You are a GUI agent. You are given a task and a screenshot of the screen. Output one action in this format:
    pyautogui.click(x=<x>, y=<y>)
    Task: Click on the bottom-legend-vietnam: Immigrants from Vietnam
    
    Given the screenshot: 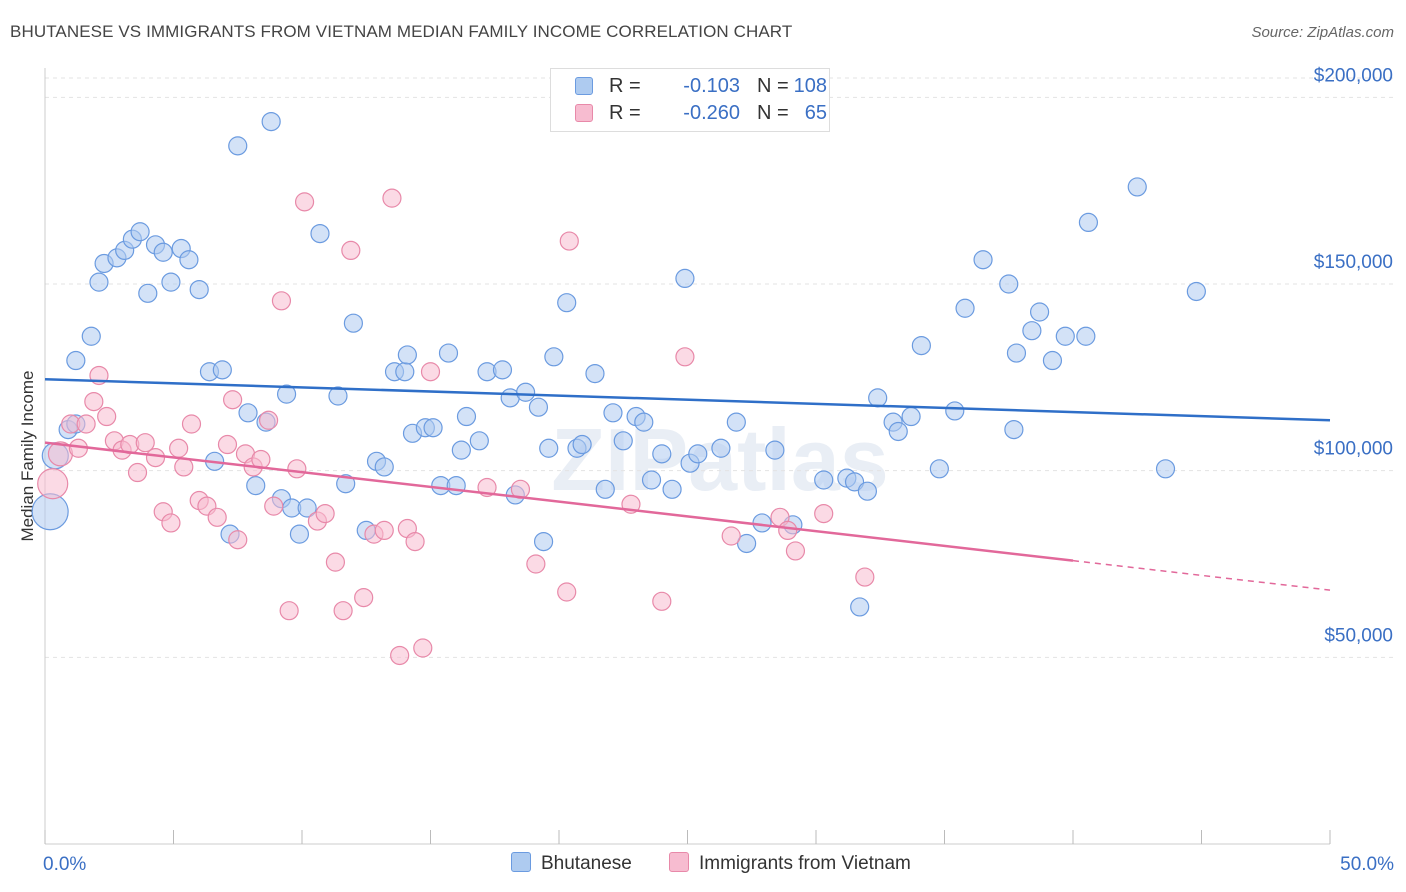 What is the action you would take?
    pyautogui.click(x=790, y=863)
    